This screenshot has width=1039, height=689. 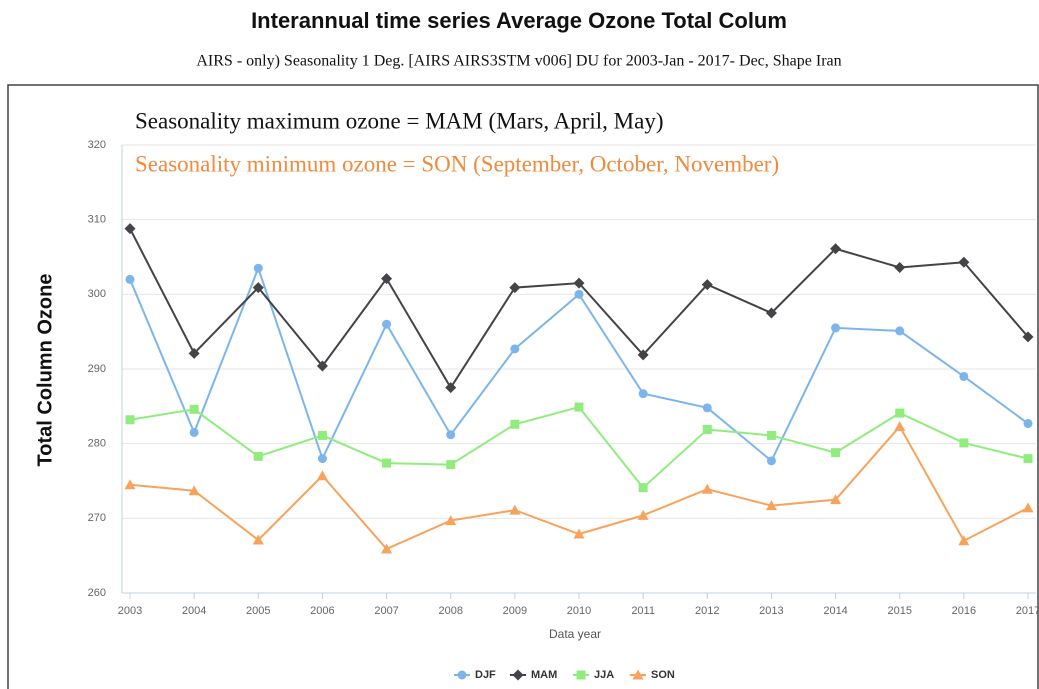 What do you see at coordinates (964, 611) in the screenshot?
I see `x-tick-label: 2016` at bounding box center [964, 611].